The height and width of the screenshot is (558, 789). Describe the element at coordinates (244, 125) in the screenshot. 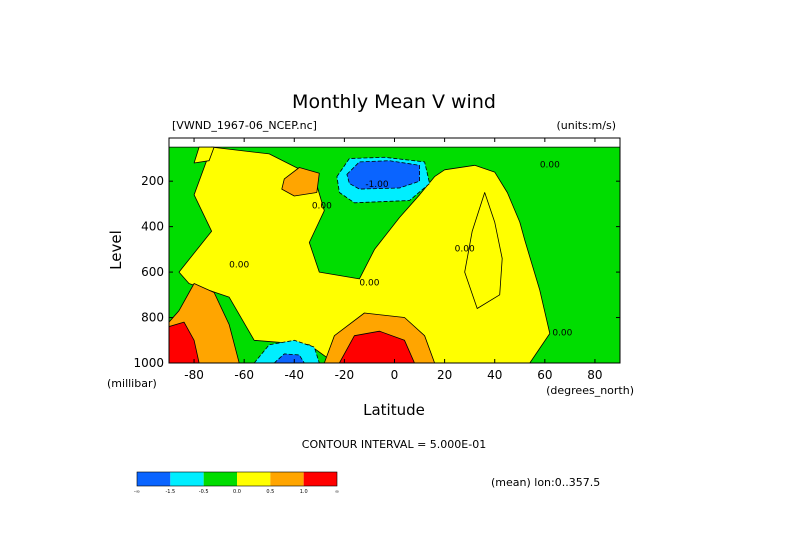

I see `dataset-label: [VWND_1967-06_NCEP.nc]` at that location.